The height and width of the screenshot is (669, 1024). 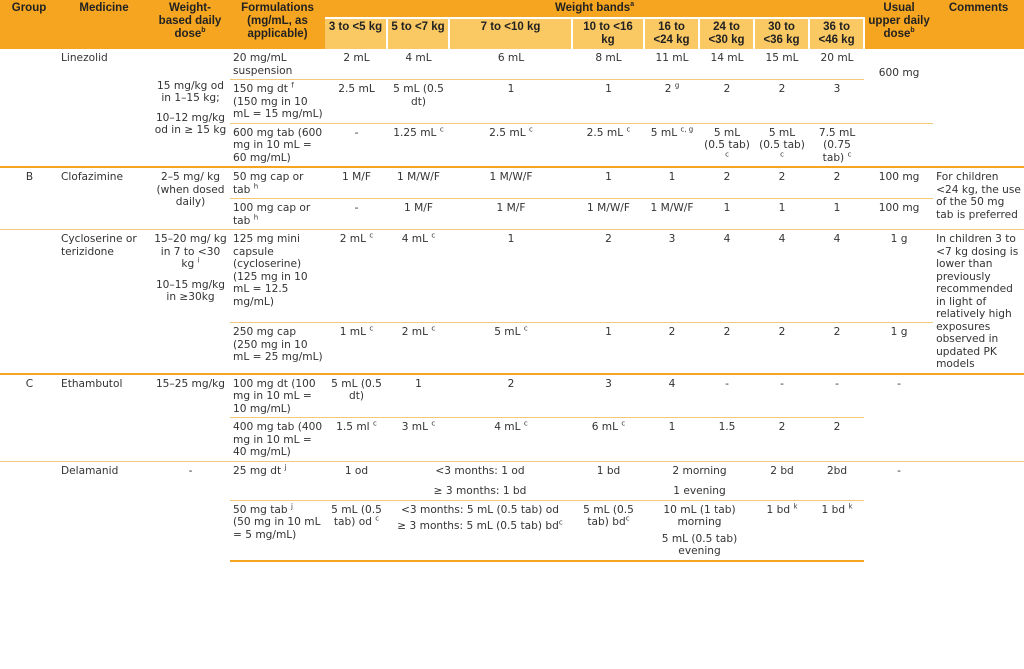 What do you see at coordinates (277, 214) in the screenshot?
I see `formulation: 100 mg cap or tab h` at bounding box center [277, 214].